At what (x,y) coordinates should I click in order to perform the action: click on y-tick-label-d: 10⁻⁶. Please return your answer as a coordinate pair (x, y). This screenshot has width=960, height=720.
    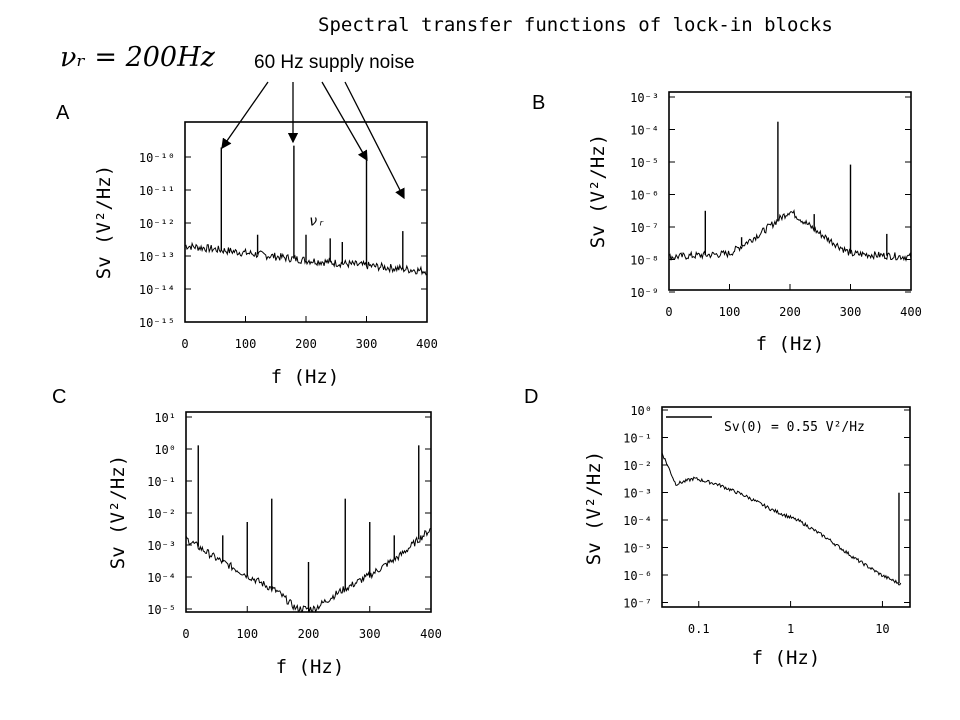
    Looking at the image, I should click on (637, 576).